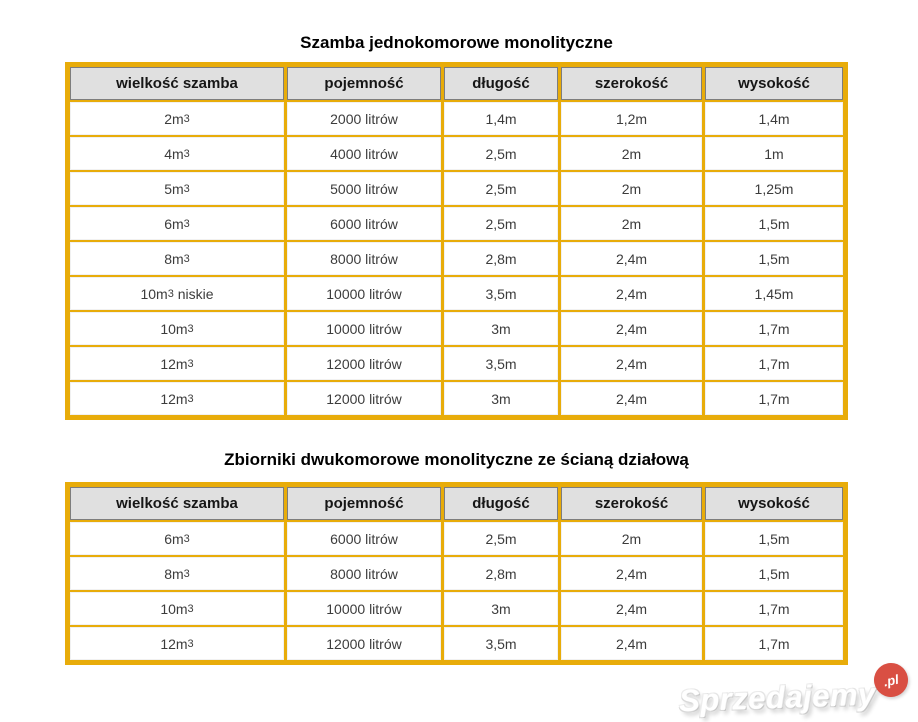 The width and height of the screenshot is (918, 722). Describe the element at coordinates (774, 153) in the screenshot. I see `table-cell: 1m` at that location.